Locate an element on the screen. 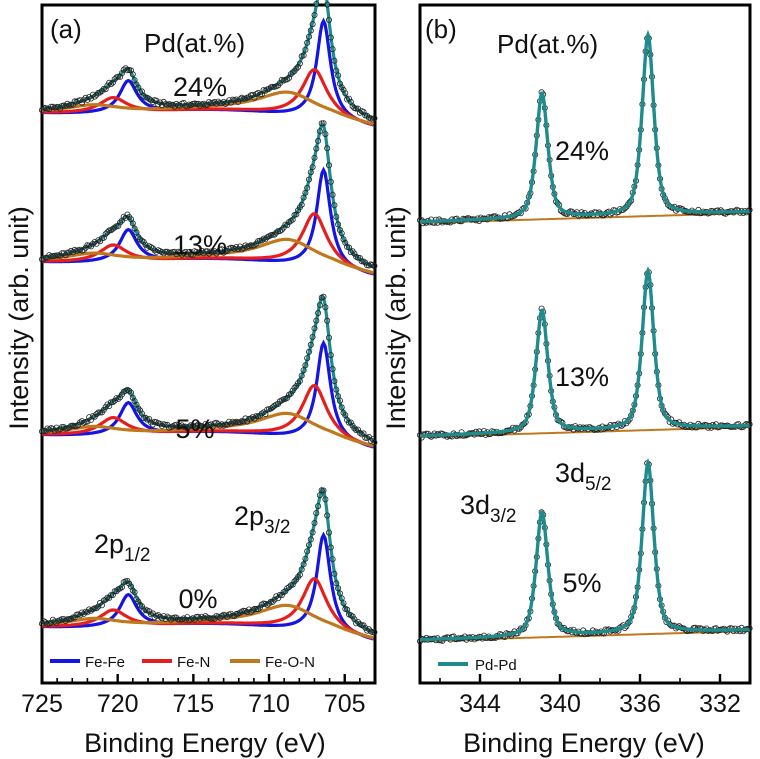  spectrum-label-13pct: 13% is located at coordinates (200, 245).